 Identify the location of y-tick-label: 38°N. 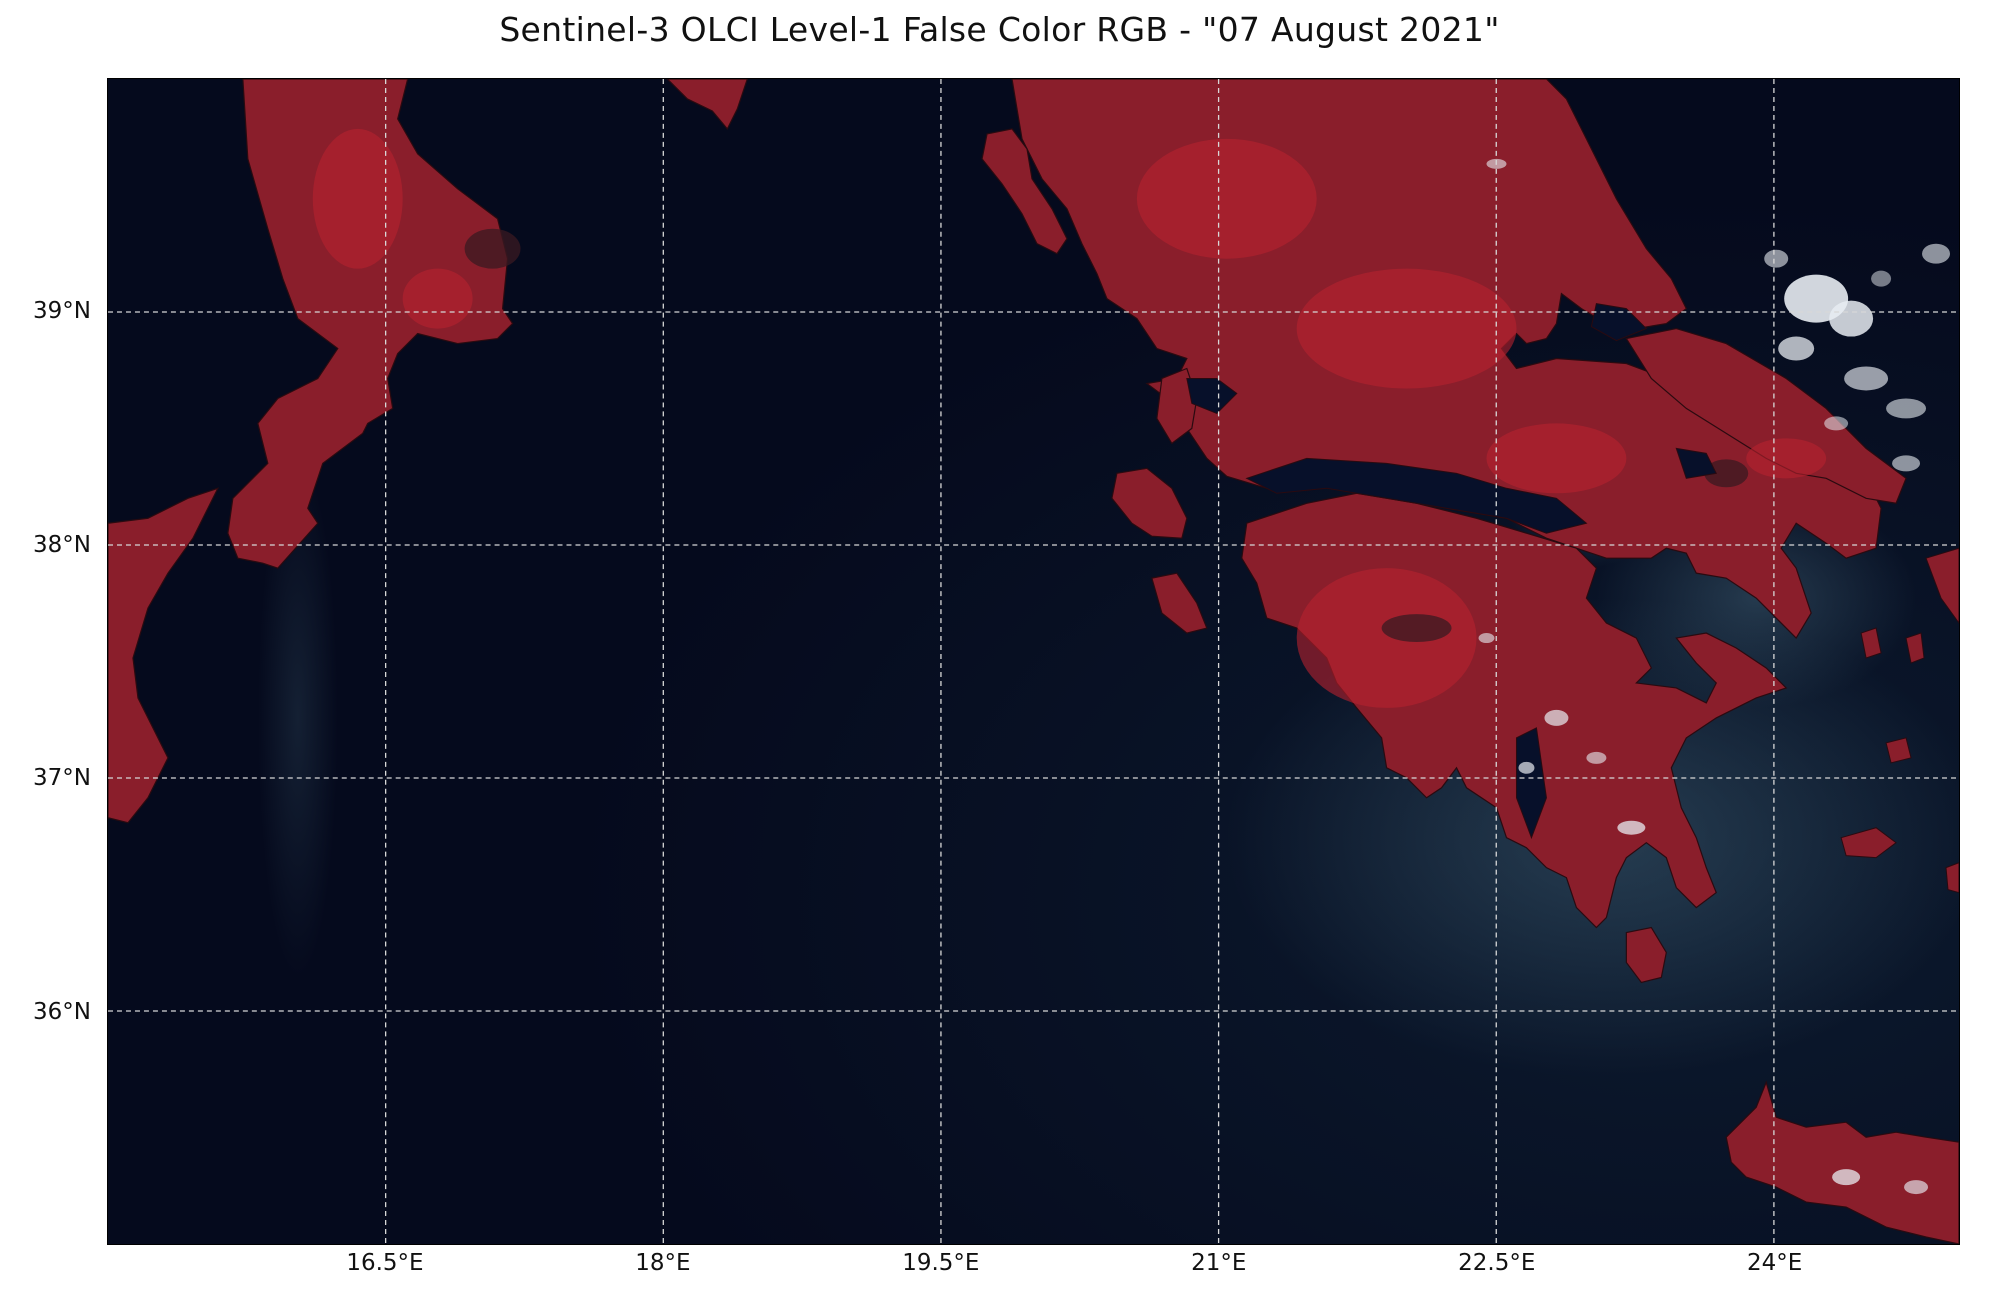
(62, 544).